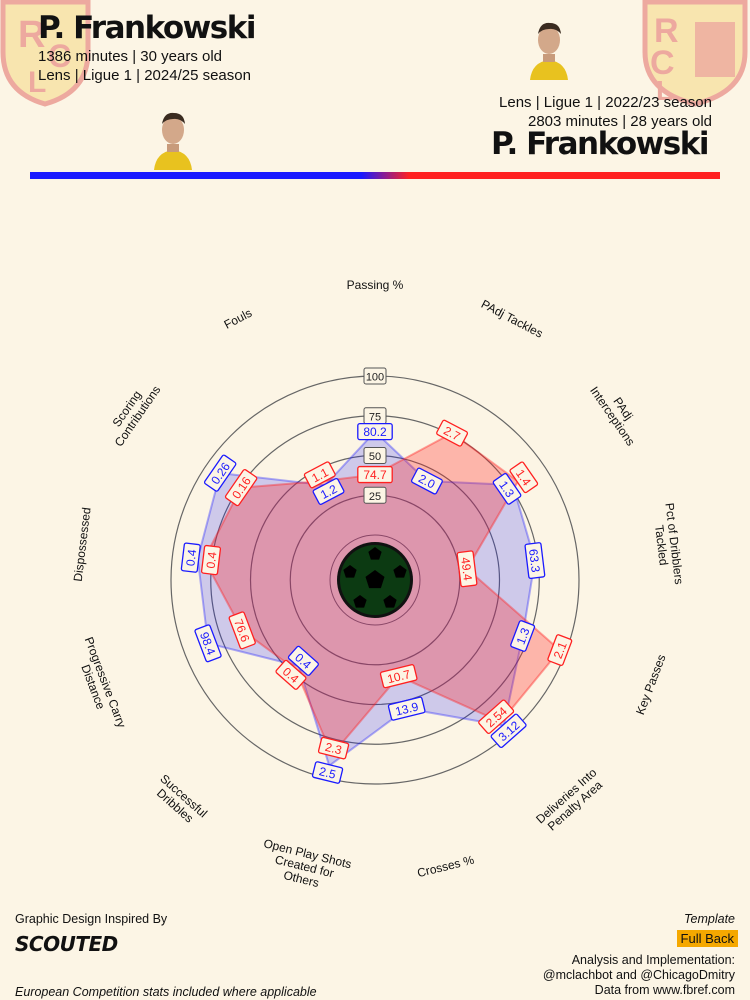 The image size is (750, 1000). I want to click on metric-label-line: Key Passes, so click(651, 684).